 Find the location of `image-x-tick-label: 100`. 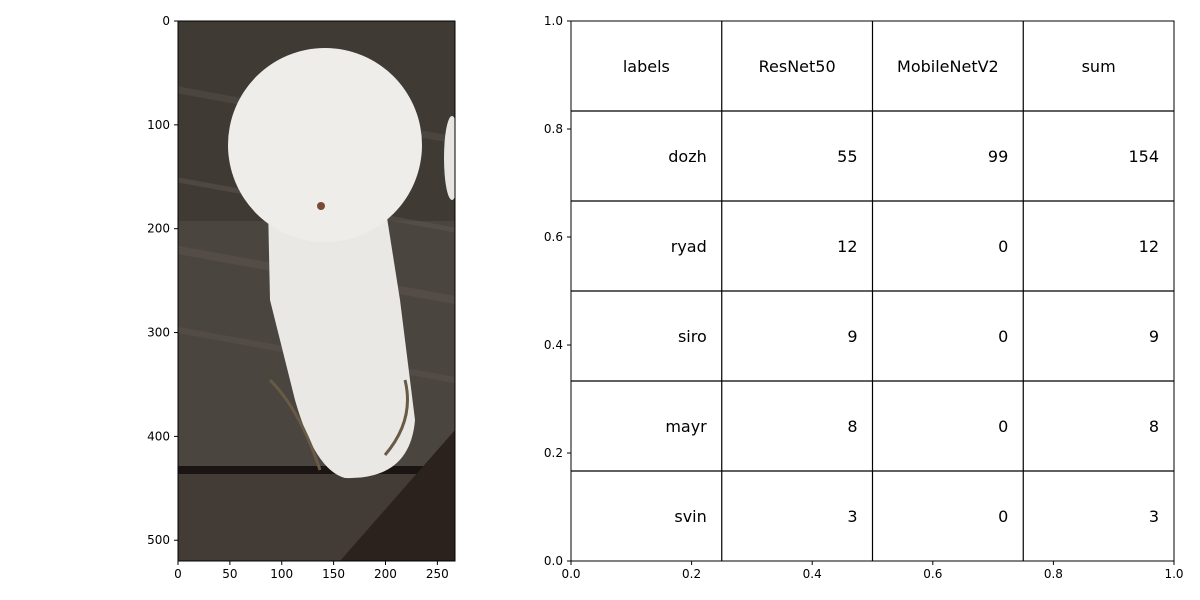

image-x-tick-label: 100 is located at coordinates (281, 574).